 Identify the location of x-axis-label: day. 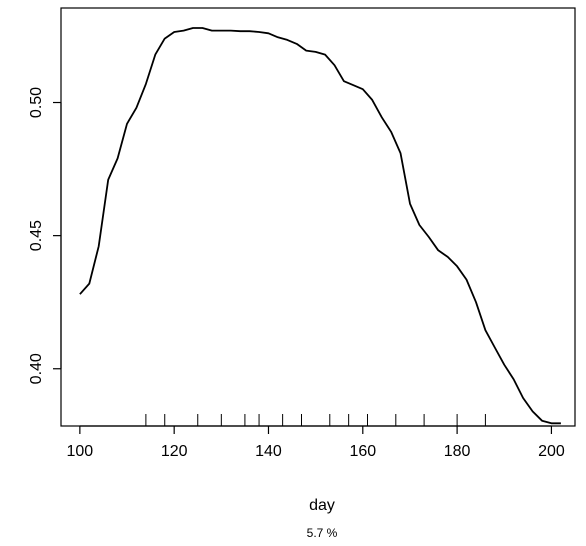
(322, 505).